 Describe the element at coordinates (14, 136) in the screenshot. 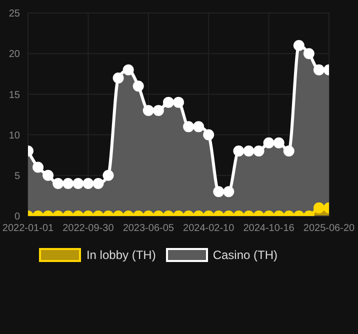

I see `y-tick-label: 10` at that location.